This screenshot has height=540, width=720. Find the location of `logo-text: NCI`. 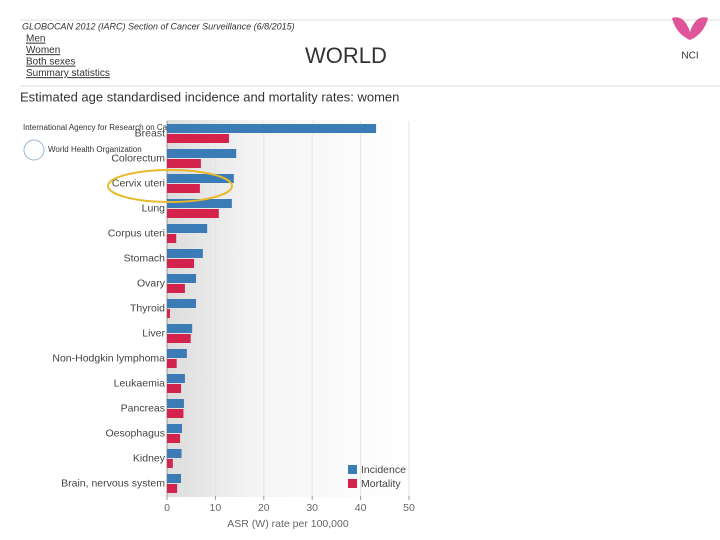

logo-text: NCI is located at coordinates (689, 56).